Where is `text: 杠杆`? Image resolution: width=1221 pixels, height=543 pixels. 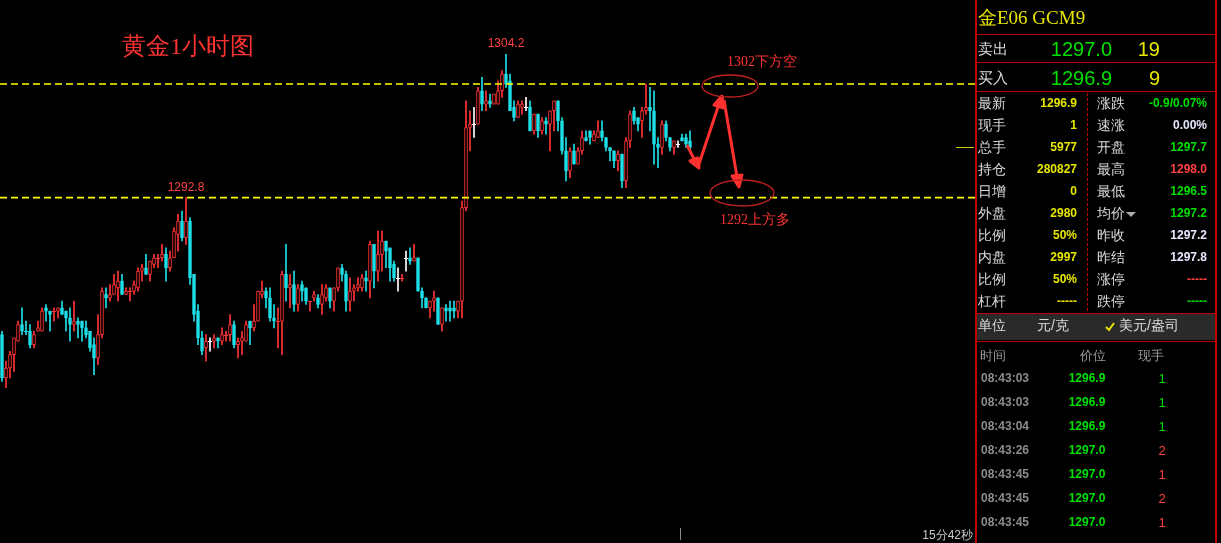 text: 杠杆 is located at coordinates (992, 301).